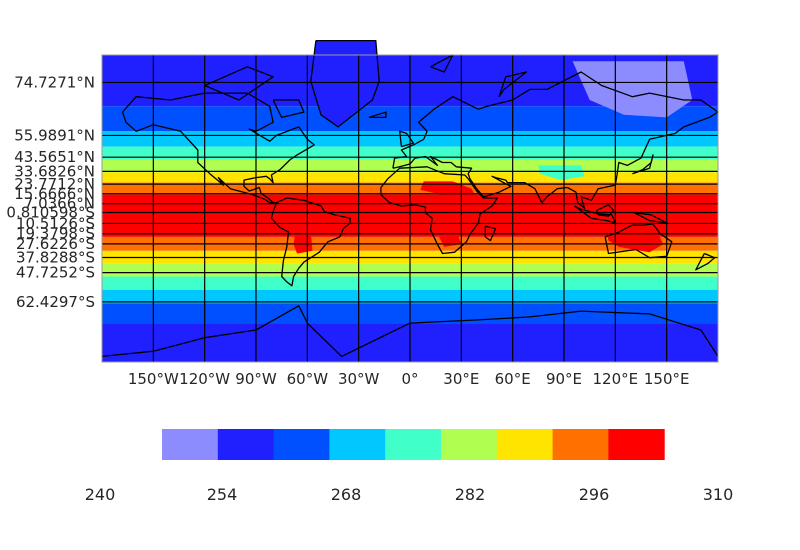 The width and height of the screenshot is (800, 550). Describe the element at coordinates (705, 261) in the screenshot. I see `coastline-new-zealand` at that location.